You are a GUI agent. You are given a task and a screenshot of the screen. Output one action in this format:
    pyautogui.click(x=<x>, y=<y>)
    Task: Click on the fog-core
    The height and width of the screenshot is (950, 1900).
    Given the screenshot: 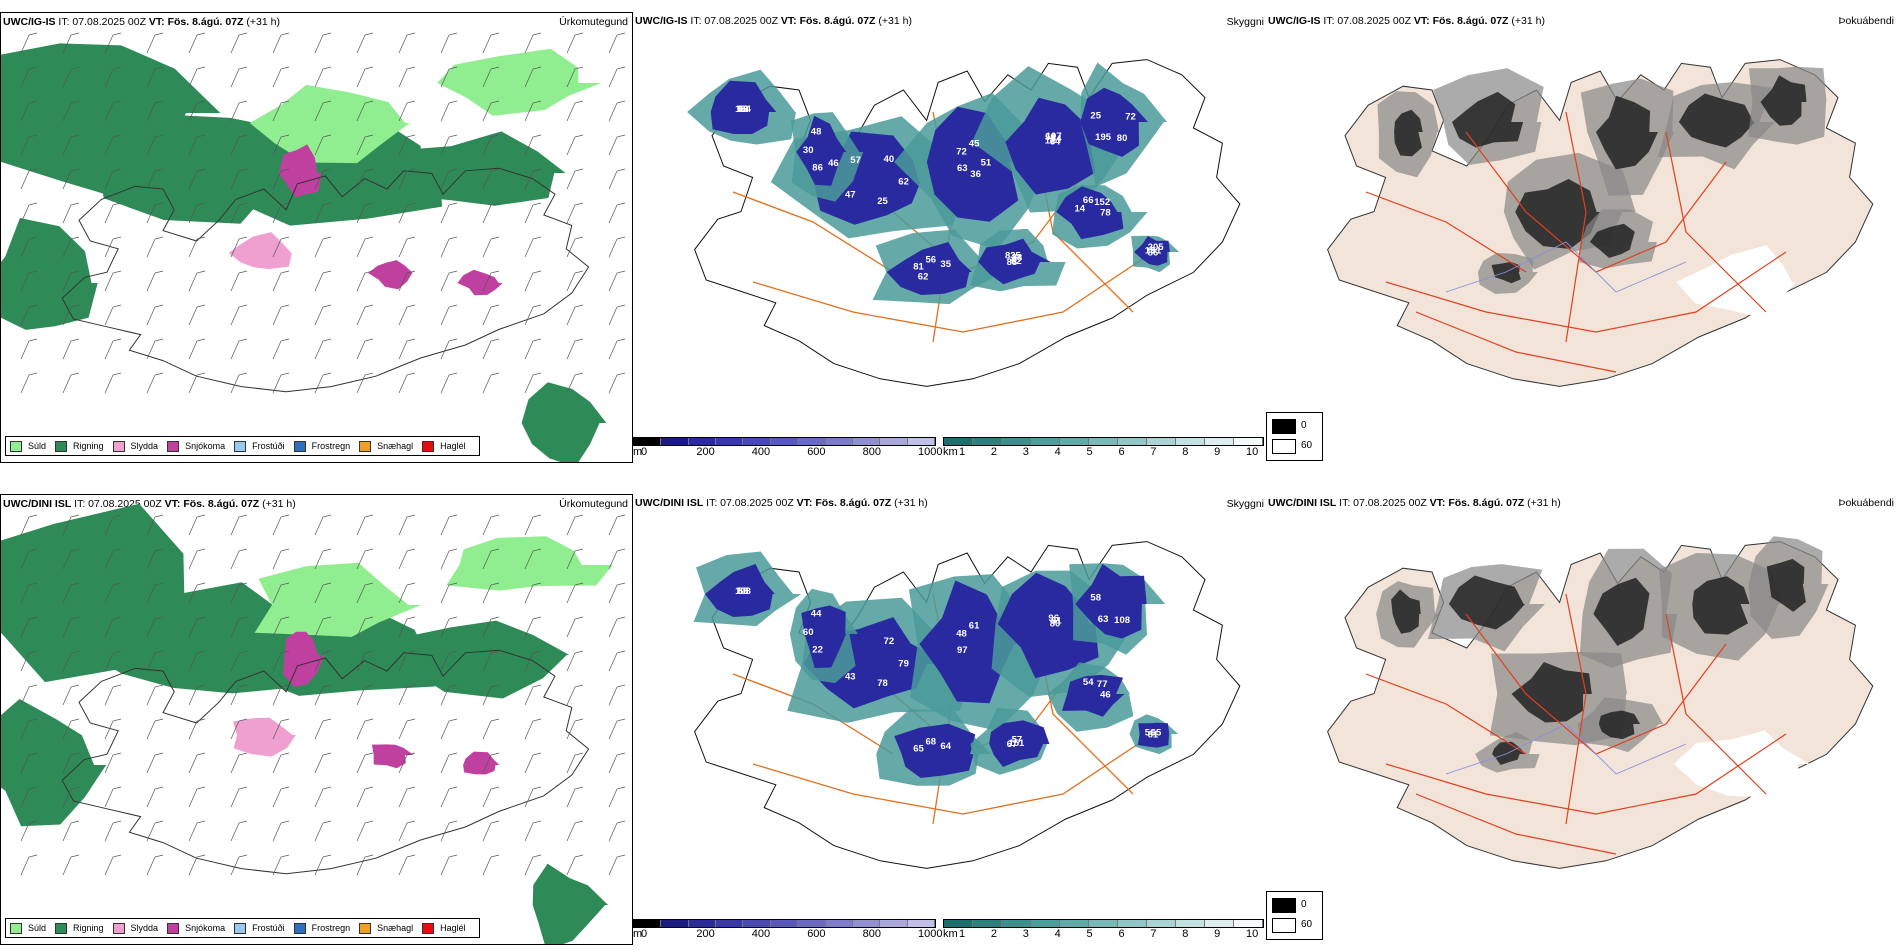 What is the action you would take?
    pyautogui.click(x=1408, y=133)
    